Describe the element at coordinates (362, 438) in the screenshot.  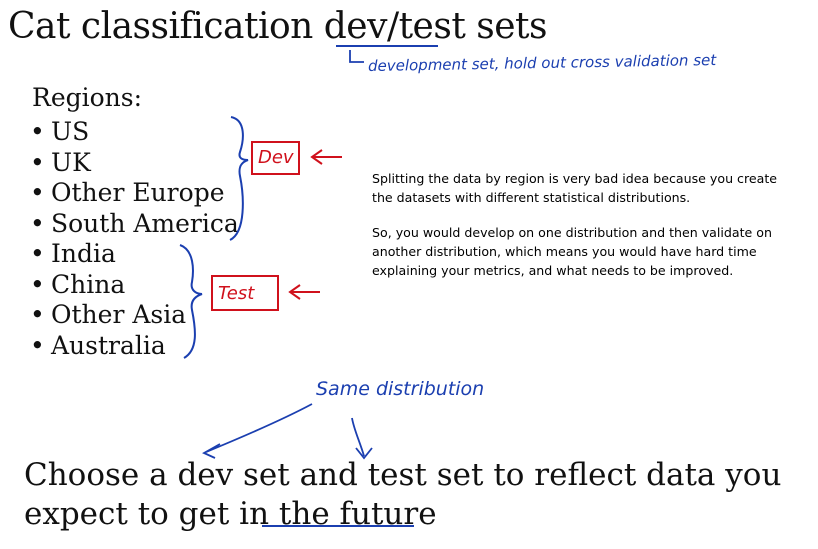
I see `distribution-arrow-down` at that location.